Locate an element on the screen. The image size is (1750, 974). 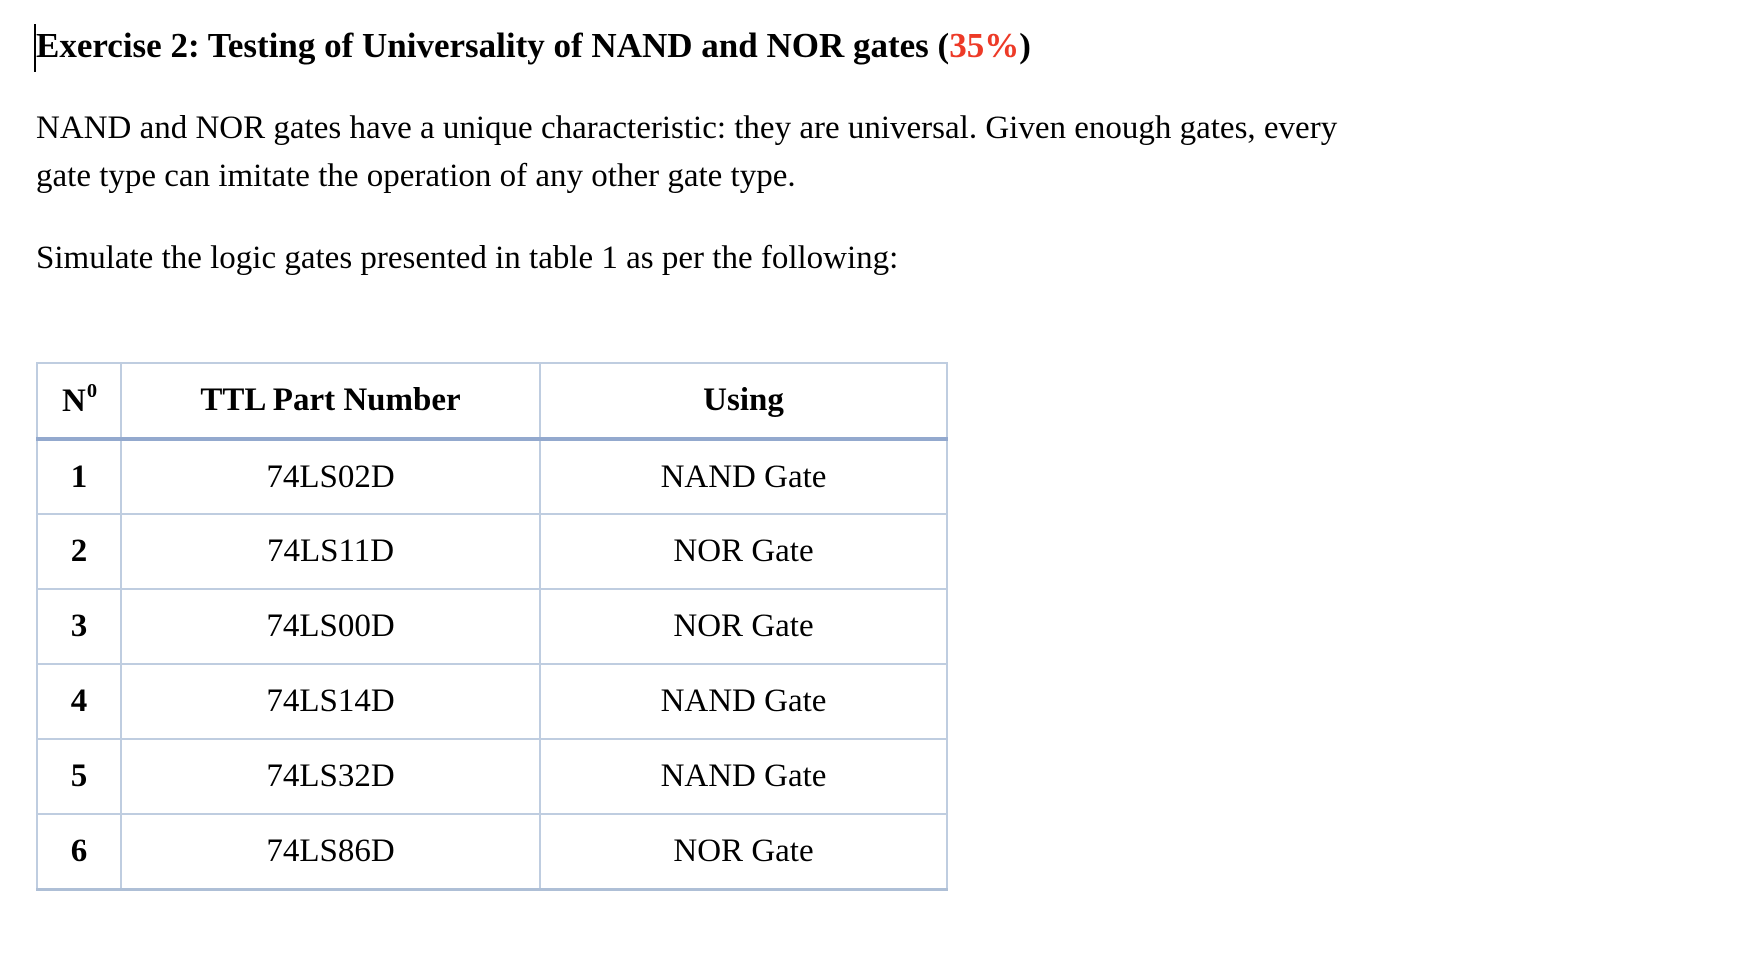
table-row: 1 74LS02D NAND Gate is located at coordinates (492, 476).